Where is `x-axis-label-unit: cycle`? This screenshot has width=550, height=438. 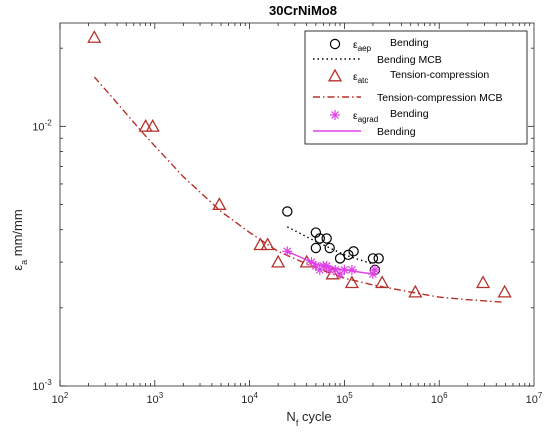 x-axis-label-unit: cycle is located at coordinates (314, 416).